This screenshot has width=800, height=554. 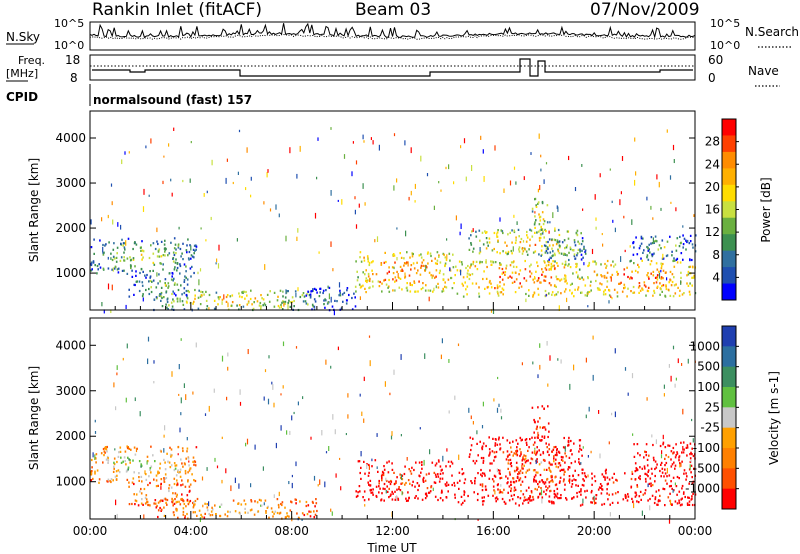 What do you see at coordinates (712, 187) in the screenshot?
I see `colorbar-tick-label: 20` at bounding box center [712, 187].